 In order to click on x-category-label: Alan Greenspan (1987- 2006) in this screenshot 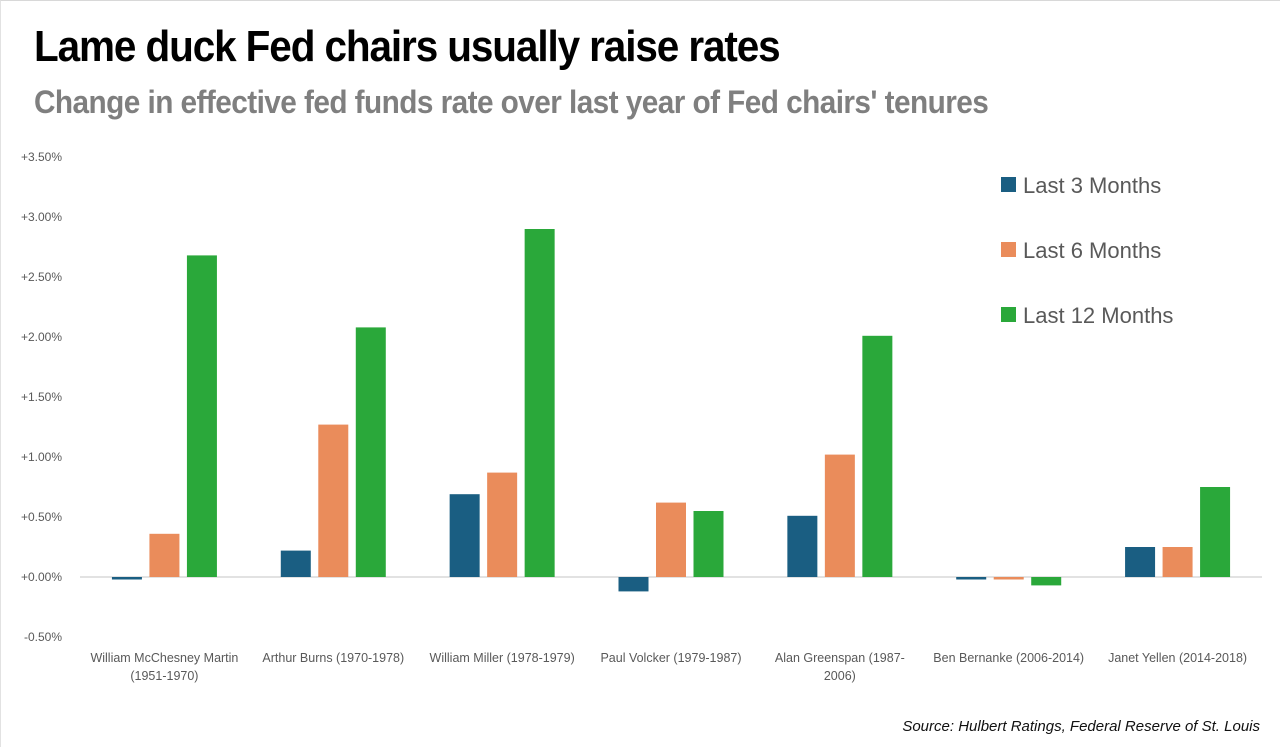, I will do `click(840, 667)`.